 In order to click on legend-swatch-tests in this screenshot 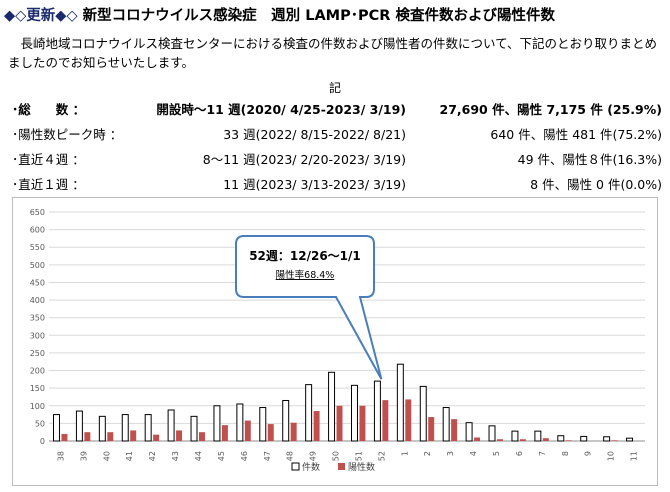, I will do `click(295, 466)`.